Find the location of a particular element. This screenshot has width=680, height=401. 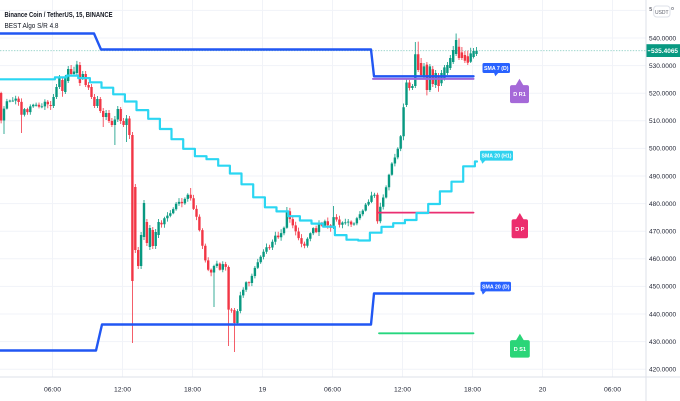

svg-text: 470.0000 is located at coordinates (662, 232).